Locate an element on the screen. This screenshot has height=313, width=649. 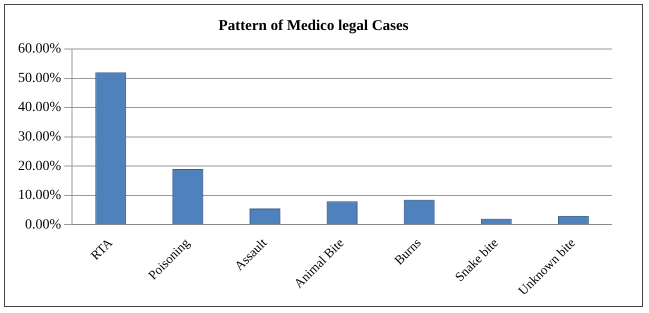
x-tick-label: RTA is located at coordinates (102, 248).